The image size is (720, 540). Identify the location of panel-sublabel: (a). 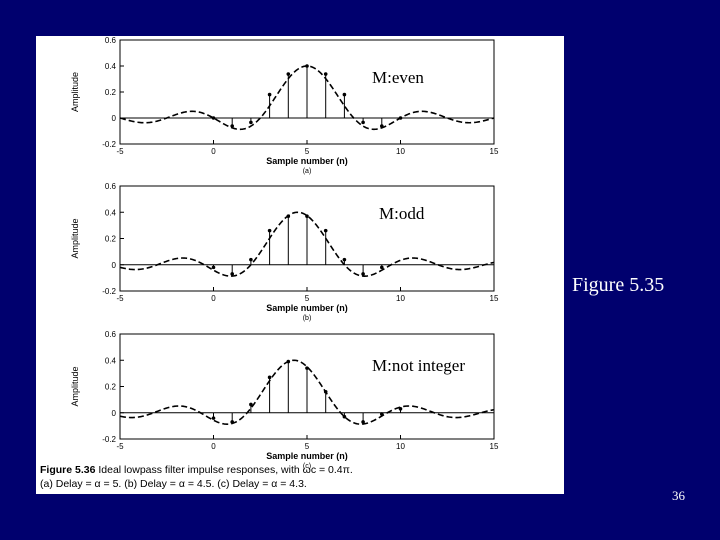
(307, 171).